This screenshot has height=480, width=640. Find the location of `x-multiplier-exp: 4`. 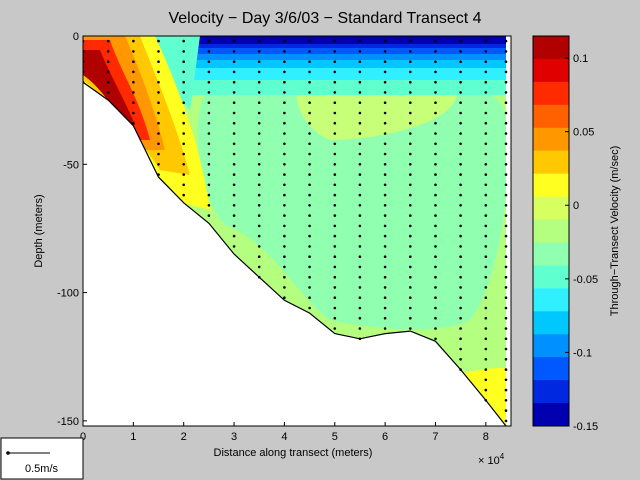

x-multiplier-exp: 4 is located at coordinates (502, 456).